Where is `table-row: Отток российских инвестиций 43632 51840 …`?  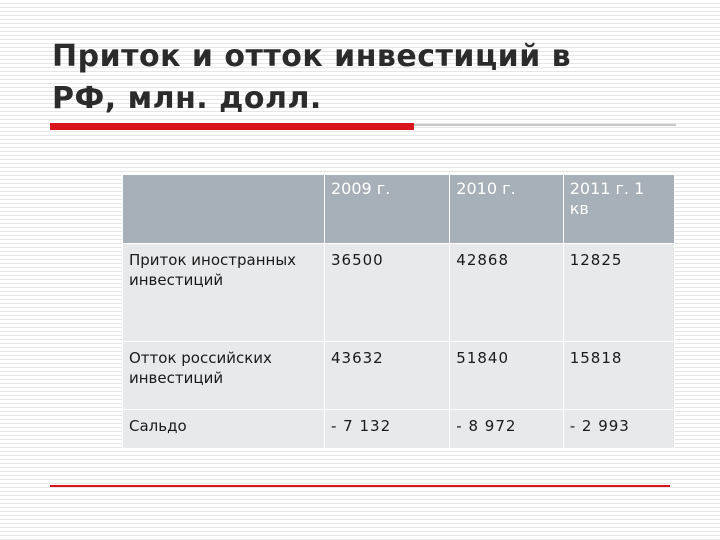 table-row: Отток российских инвестиций 43632 51840 … is located at coordinates (399, 375).